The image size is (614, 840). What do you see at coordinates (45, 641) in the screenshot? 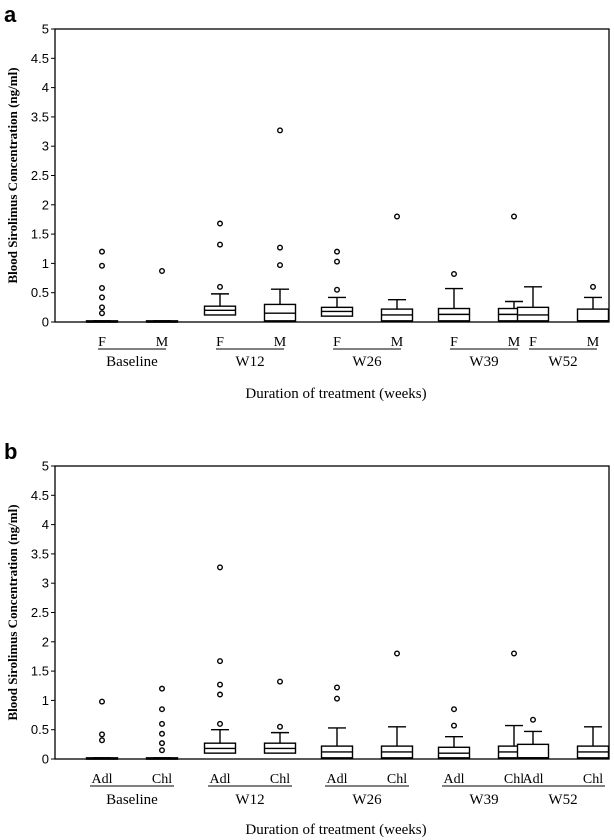
I see `y-tick-label: 2` at bounding box center [45, 641].